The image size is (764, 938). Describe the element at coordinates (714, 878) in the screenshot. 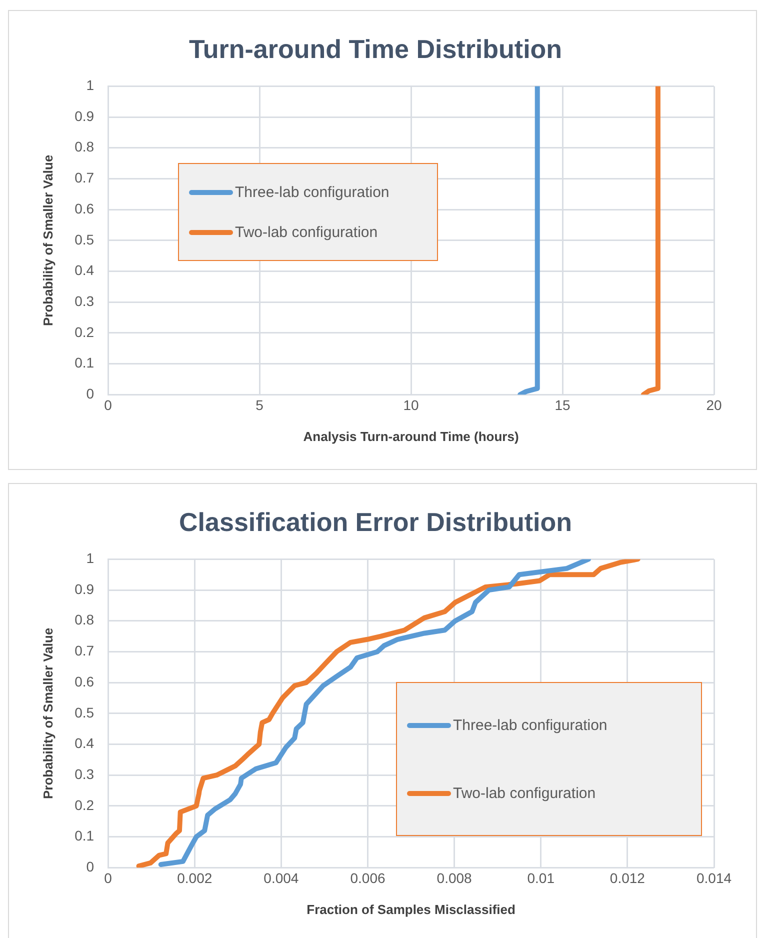

I see `x-tick-label: 0.014` at that location.